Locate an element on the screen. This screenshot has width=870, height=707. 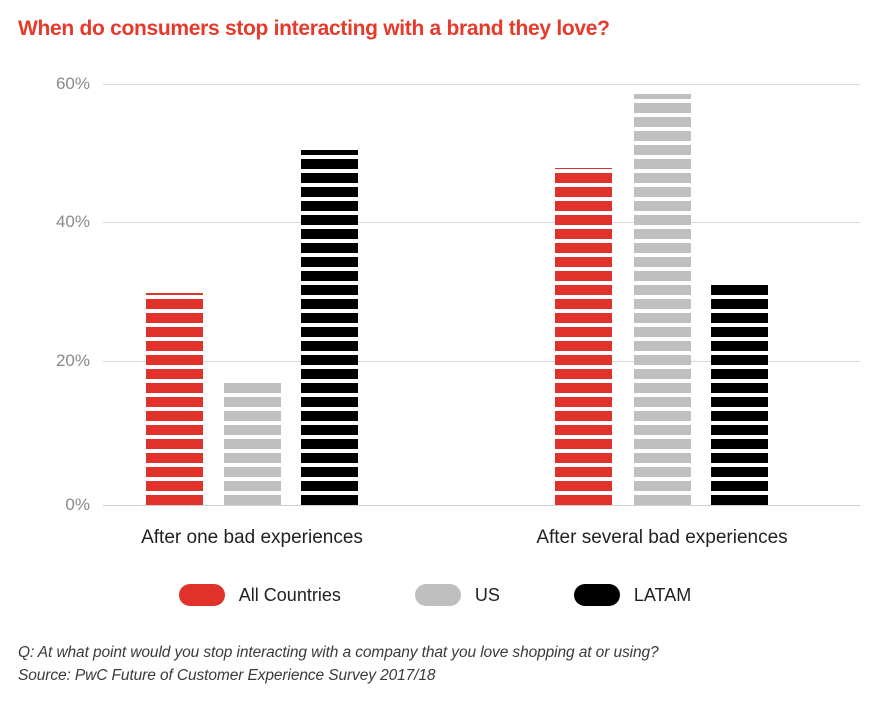
y-axis-tick-60: 60% is located at coordinates (72, 83).